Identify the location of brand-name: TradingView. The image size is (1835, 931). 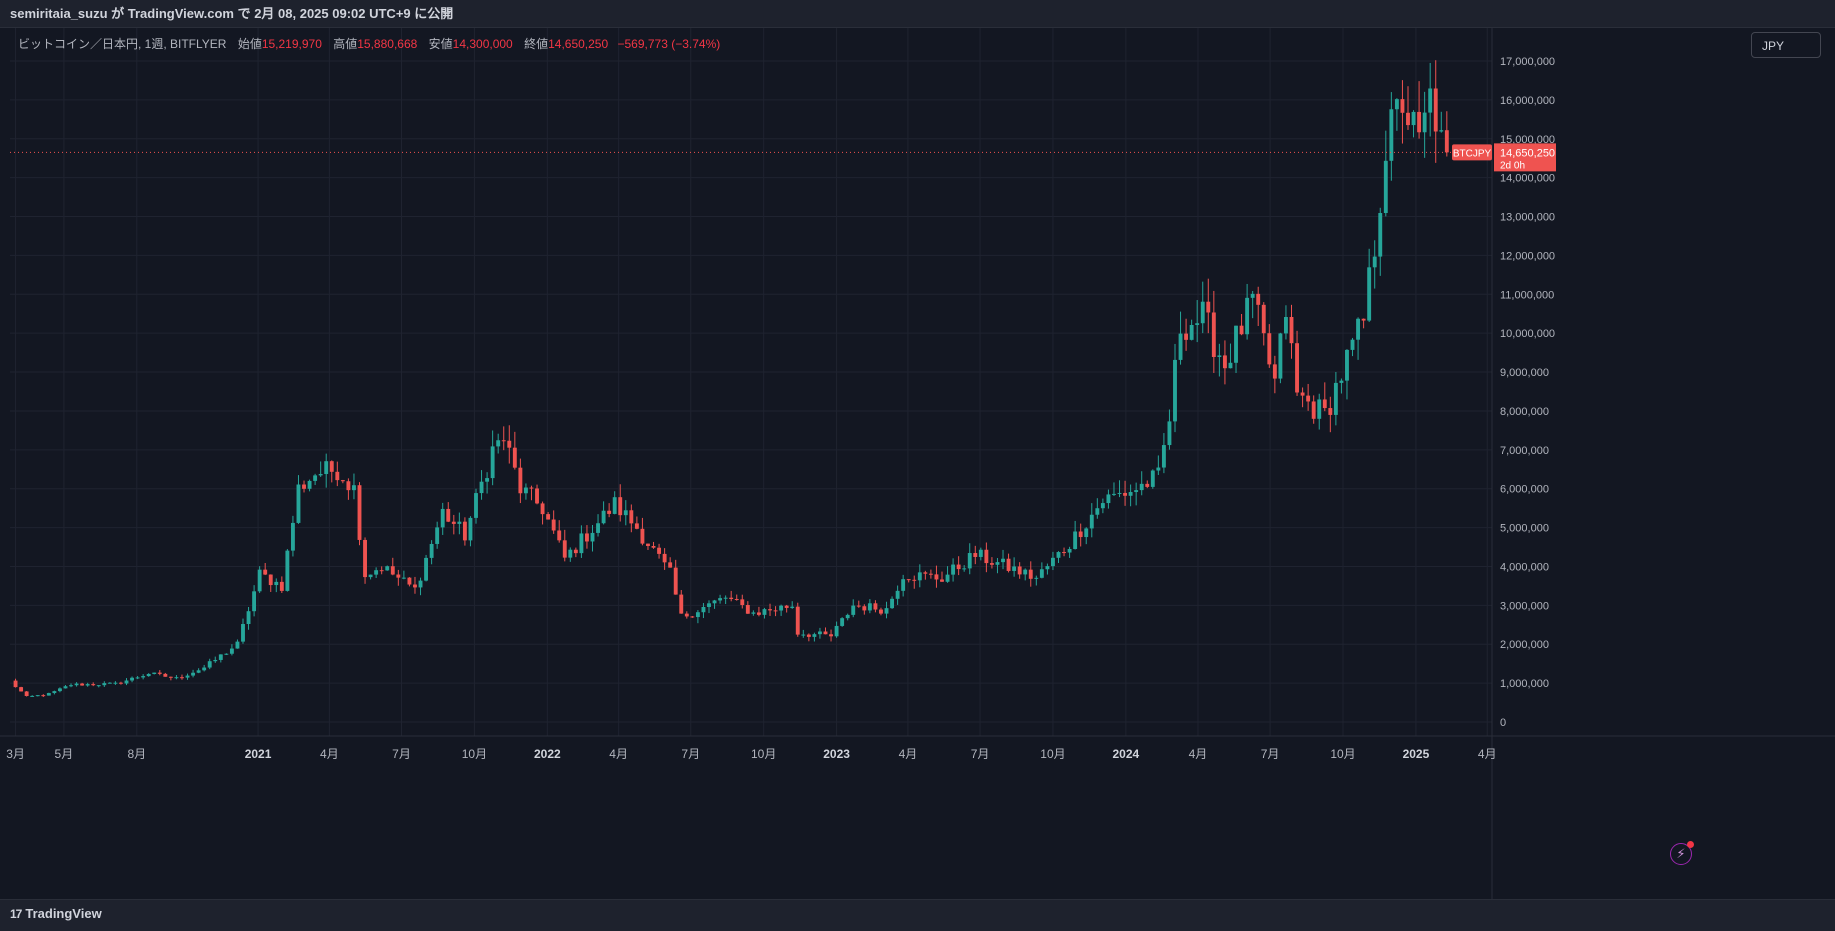
(63, 913).